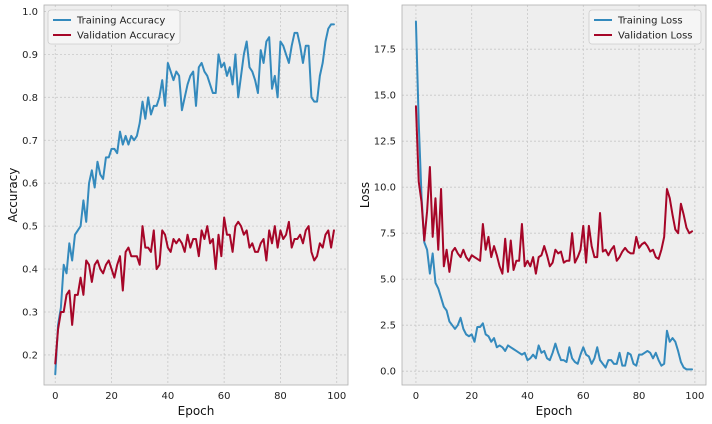 This screenshot has width=712, height=424. Describe the element at coordinates (120, 21) in the screenshot. I see `legend-label: Training Accuracy` at that location.